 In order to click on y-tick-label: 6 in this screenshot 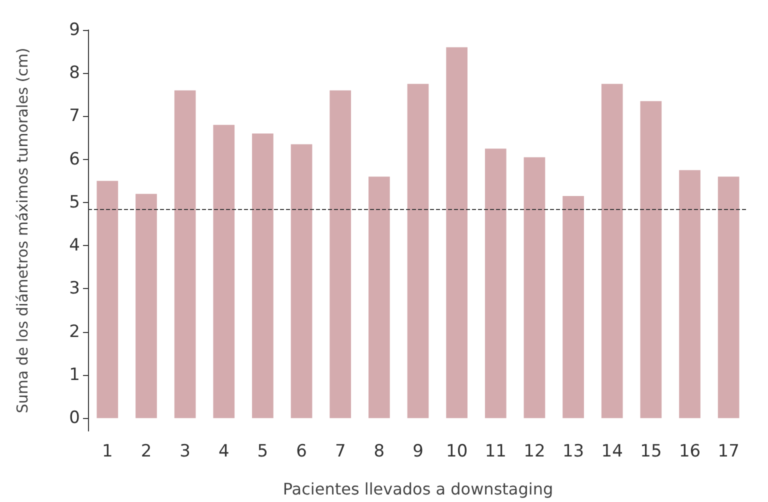, I will do `click(74, 159)`.